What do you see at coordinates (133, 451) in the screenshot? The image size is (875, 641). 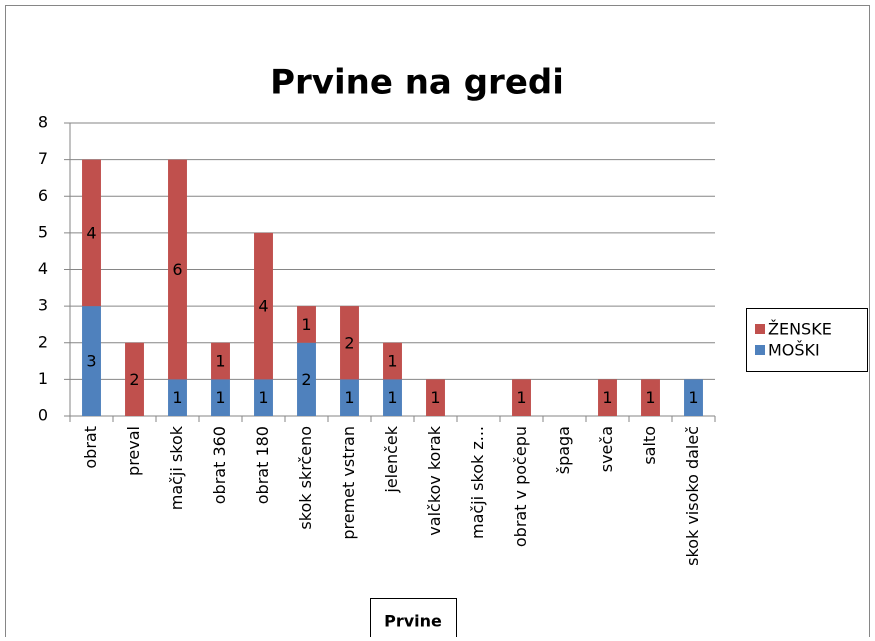 I see `x-tick-label: preval` at bounding box center [133, 451].